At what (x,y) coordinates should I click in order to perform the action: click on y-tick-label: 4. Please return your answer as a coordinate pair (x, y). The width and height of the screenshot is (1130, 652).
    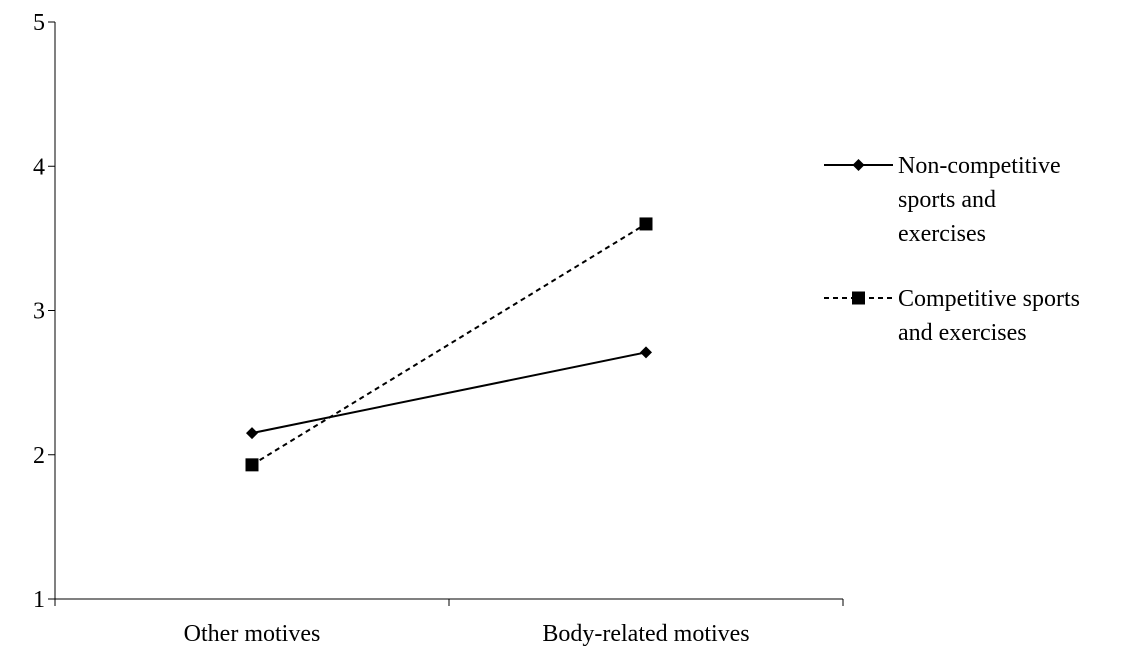
    Looking at the image, I should click on (39, 167).